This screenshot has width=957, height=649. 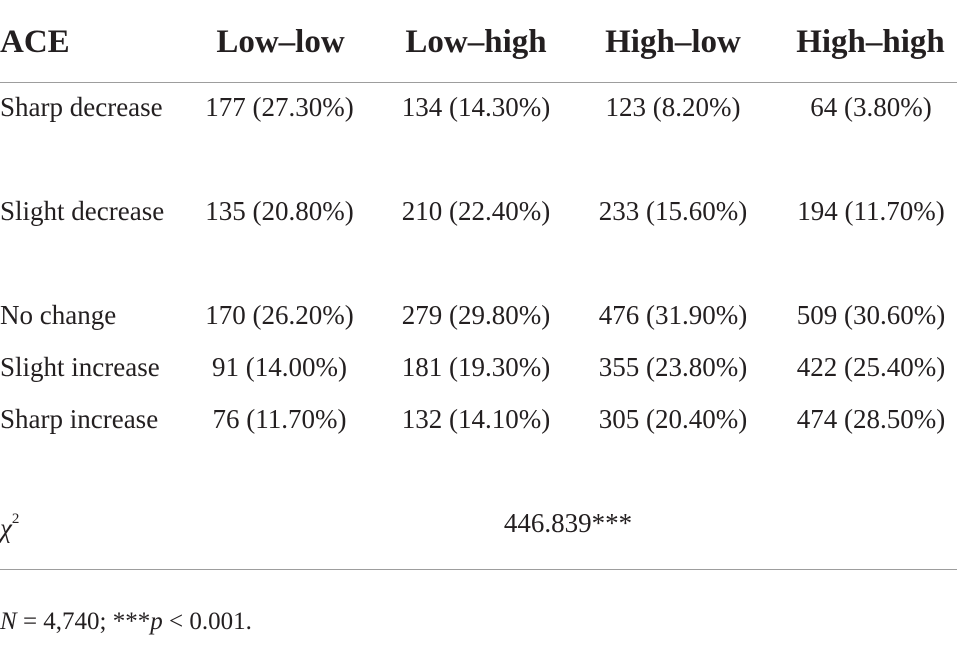 What do you see at coordinates (80, 367) in the screenshot?
I see `row-label-slight-increase: Slight increase` at bounding box center [80, 367].